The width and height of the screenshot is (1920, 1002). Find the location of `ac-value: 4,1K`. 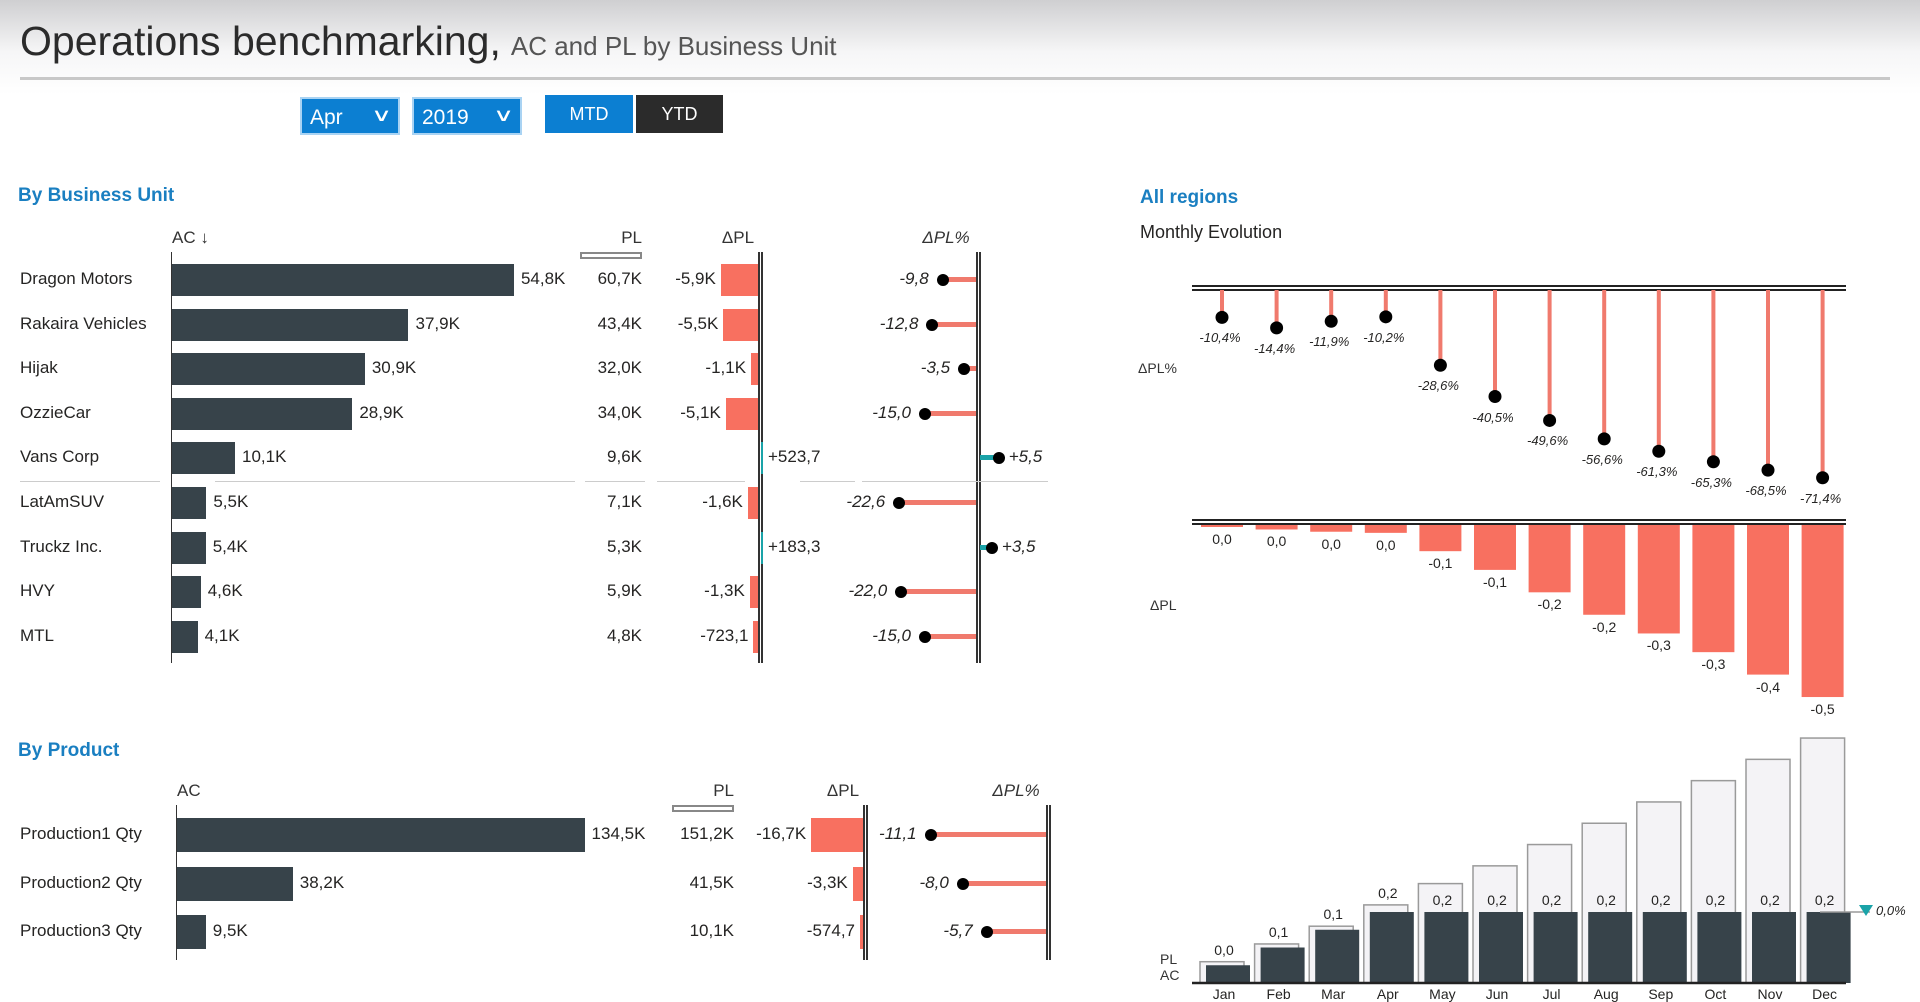

ac-value: 4,1K is located at coordinates (222, 635).